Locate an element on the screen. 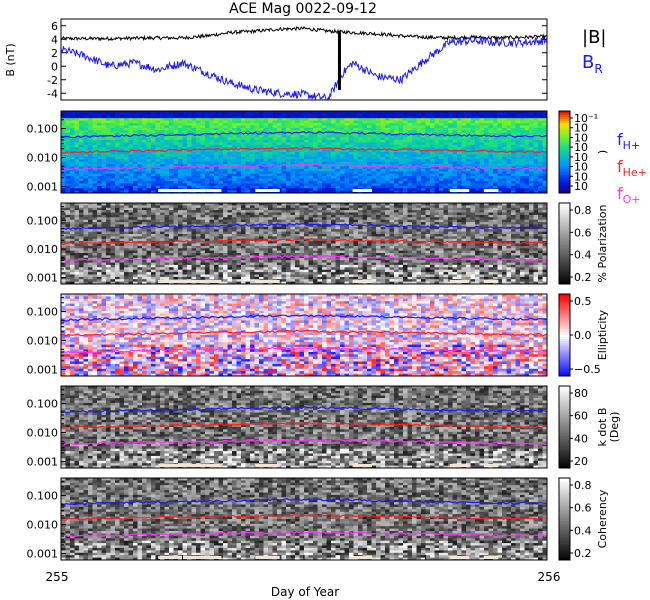 This screenshot has height=600, width=650. freq-legend: fH+ fHe+ fO+ is located at coordinates (632, 168).